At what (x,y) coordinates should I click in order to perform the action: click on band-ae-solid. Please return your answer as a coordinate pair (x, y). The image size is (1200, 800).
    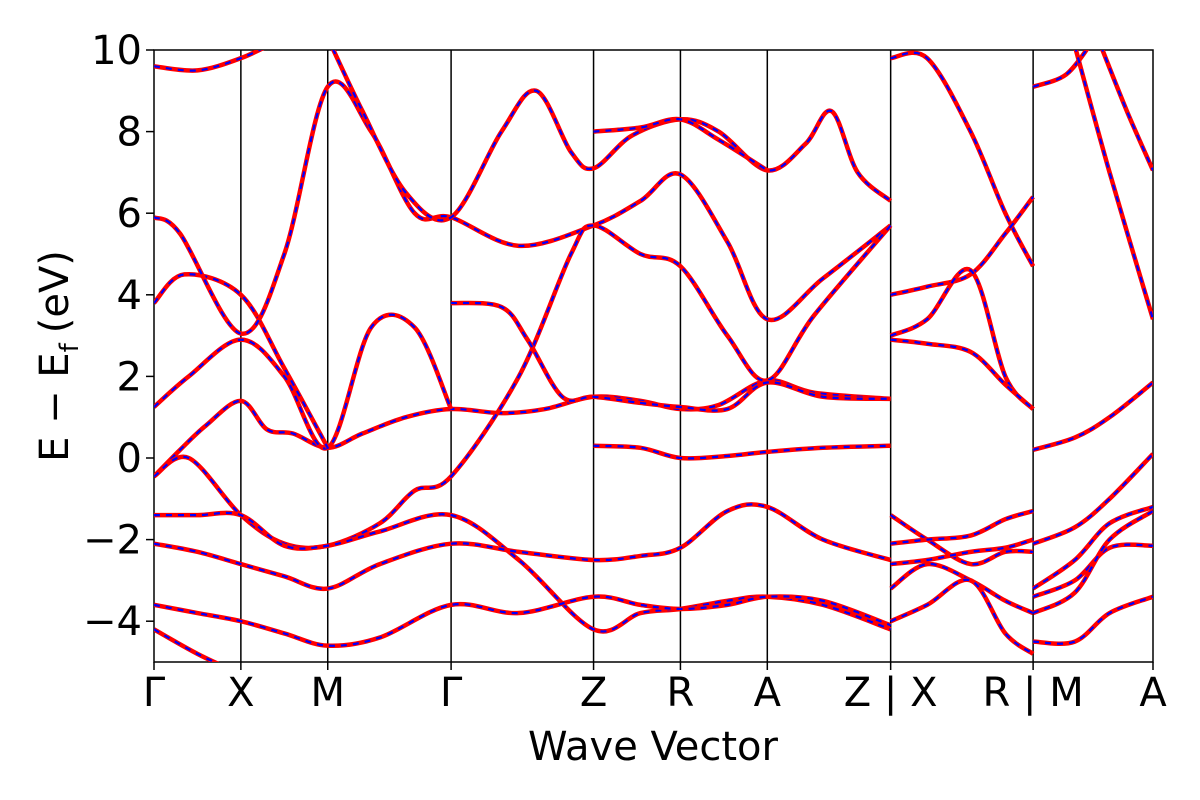
    Looking at the image, I should click on (1113, 185).